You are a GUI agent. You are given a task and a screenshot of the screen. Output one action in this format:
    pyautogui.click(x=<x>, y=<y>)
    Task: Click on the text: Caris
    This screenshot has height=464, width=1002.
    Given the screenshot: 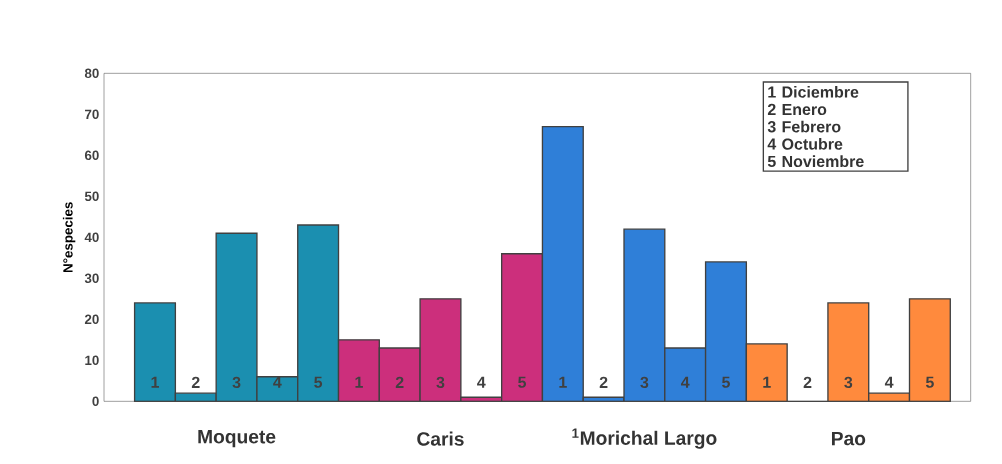 What is the action you would take?
    pyautogui.click(x=440, y=438)
    